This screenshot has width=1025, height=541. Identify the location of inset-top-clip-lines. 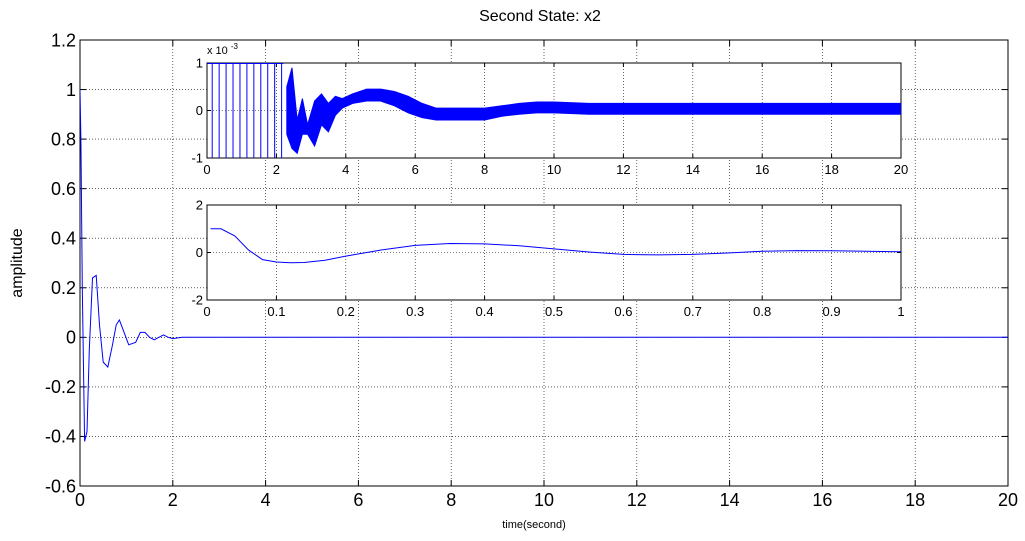
(245, 110).